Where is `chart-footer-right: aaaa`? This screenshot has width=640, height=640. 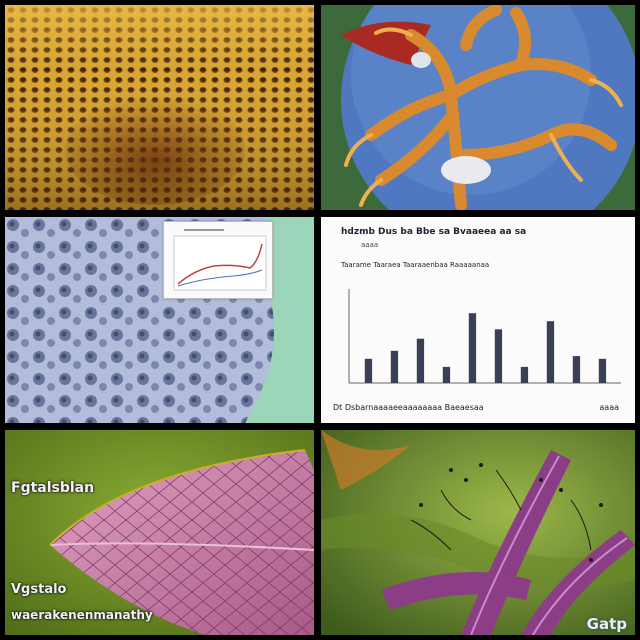 chart-footer-right: aaaa is located at coordinates (609, 407).